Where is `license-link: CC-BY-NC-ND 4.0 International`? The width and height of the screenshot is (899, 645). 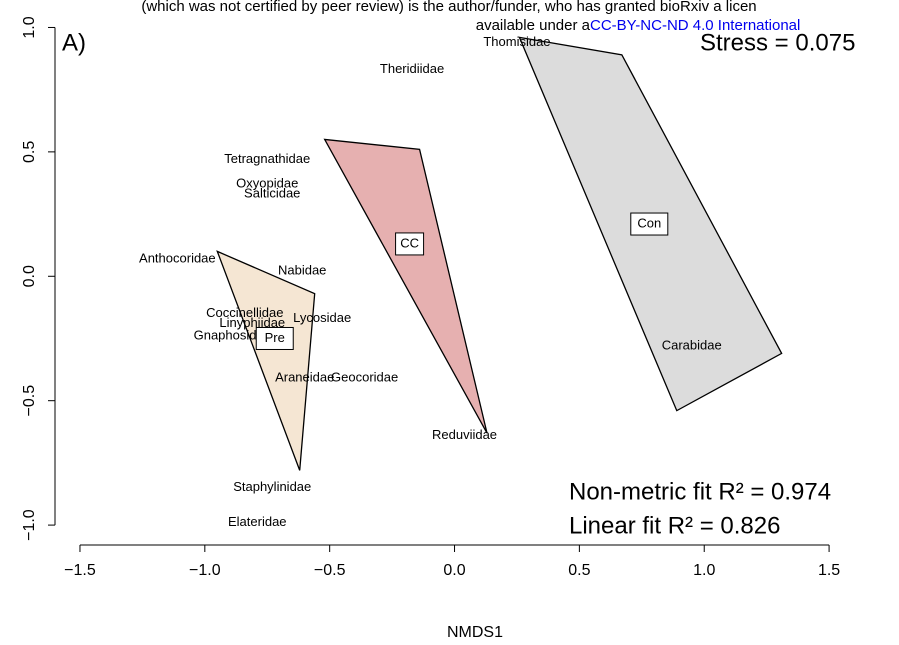
license-link: CC-BY-NC-ND 4.0 International is located at coordinates (695, 25).